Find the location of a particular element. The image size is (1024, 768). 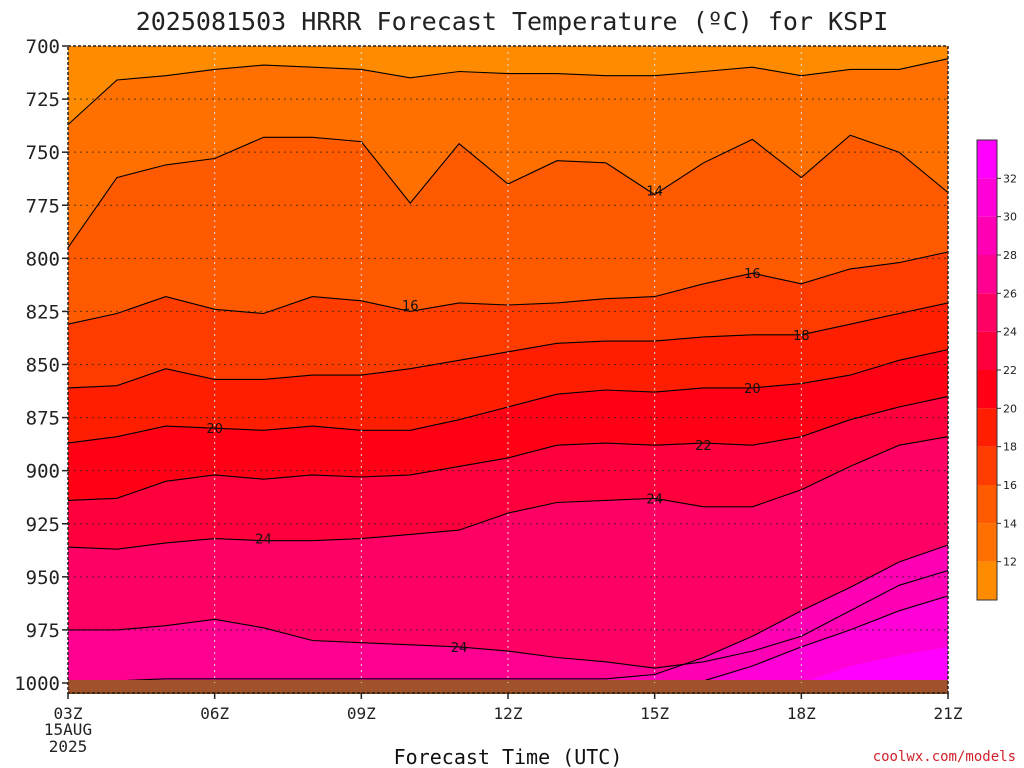

ytick-label-925: 925 is located at coordinates (43, 525).